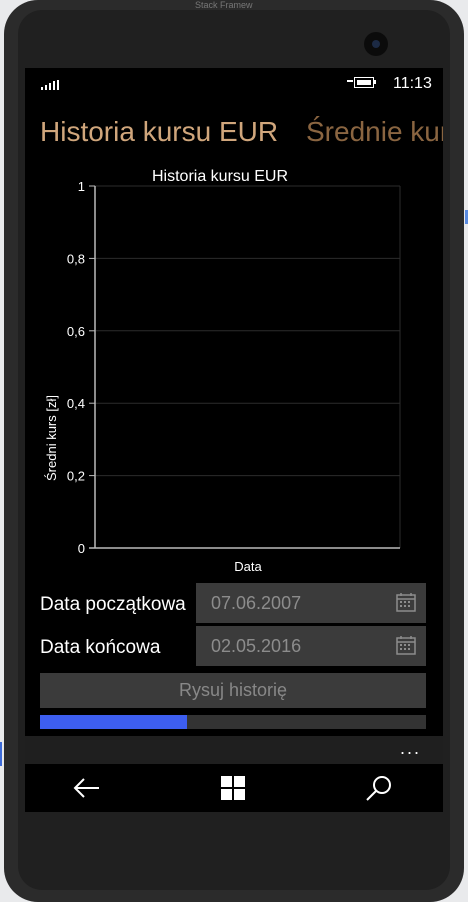 This screenshot has width=468, height=902. Describe the element at coordinates (234, 84) in the screenshot. I see `status-bar: 11:13` at that location.